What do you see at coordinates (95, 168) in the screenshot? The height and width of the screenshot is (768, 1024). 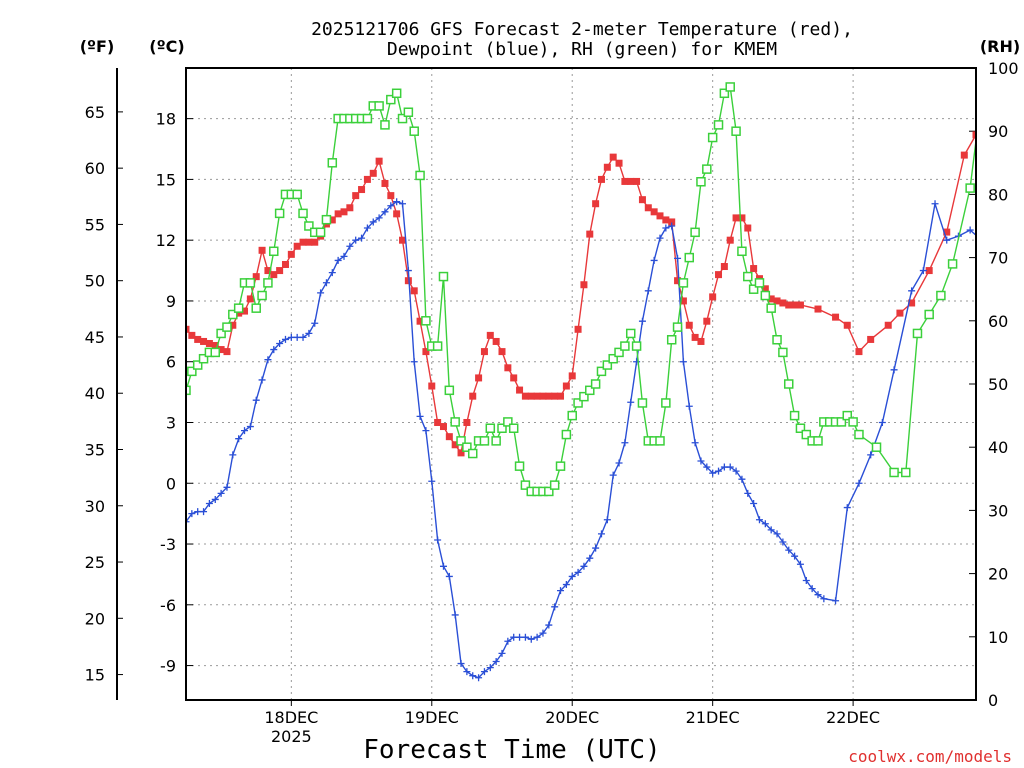 I see `fahrenheit-tick-label: 60` at bounding box center [95, 168].